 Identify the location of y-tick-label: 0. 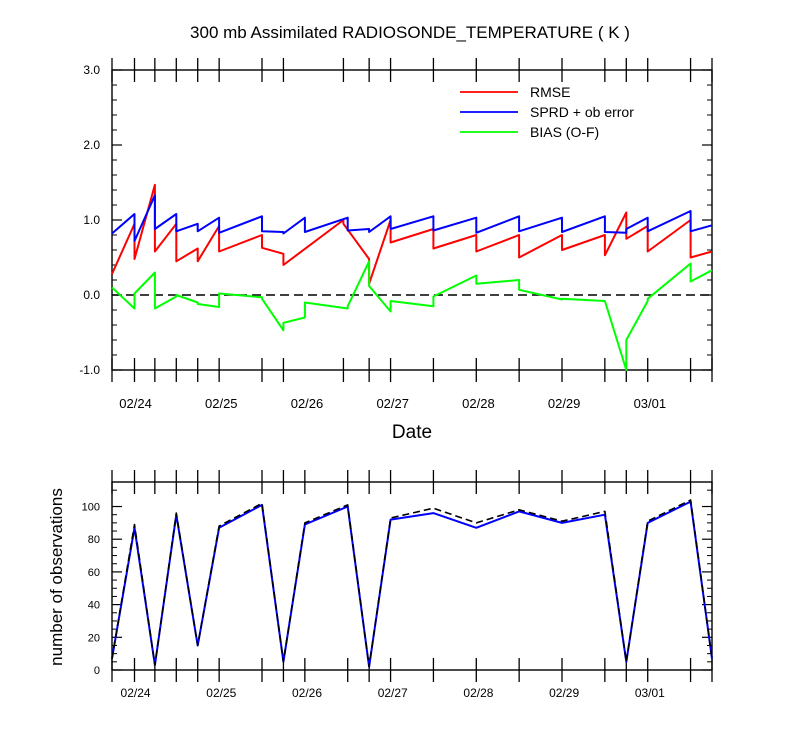
(97, 671).